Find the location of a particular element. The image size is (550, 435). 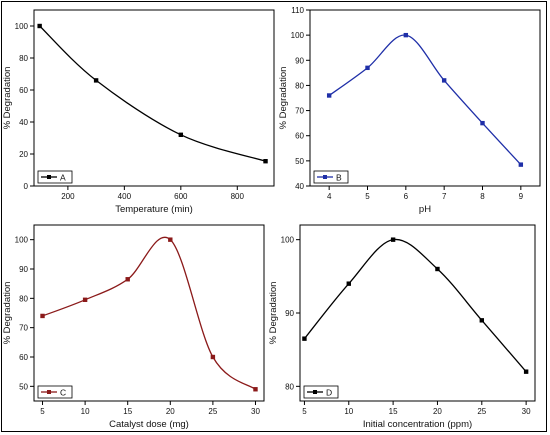

series-line-B is located at coordinates (425, 100).